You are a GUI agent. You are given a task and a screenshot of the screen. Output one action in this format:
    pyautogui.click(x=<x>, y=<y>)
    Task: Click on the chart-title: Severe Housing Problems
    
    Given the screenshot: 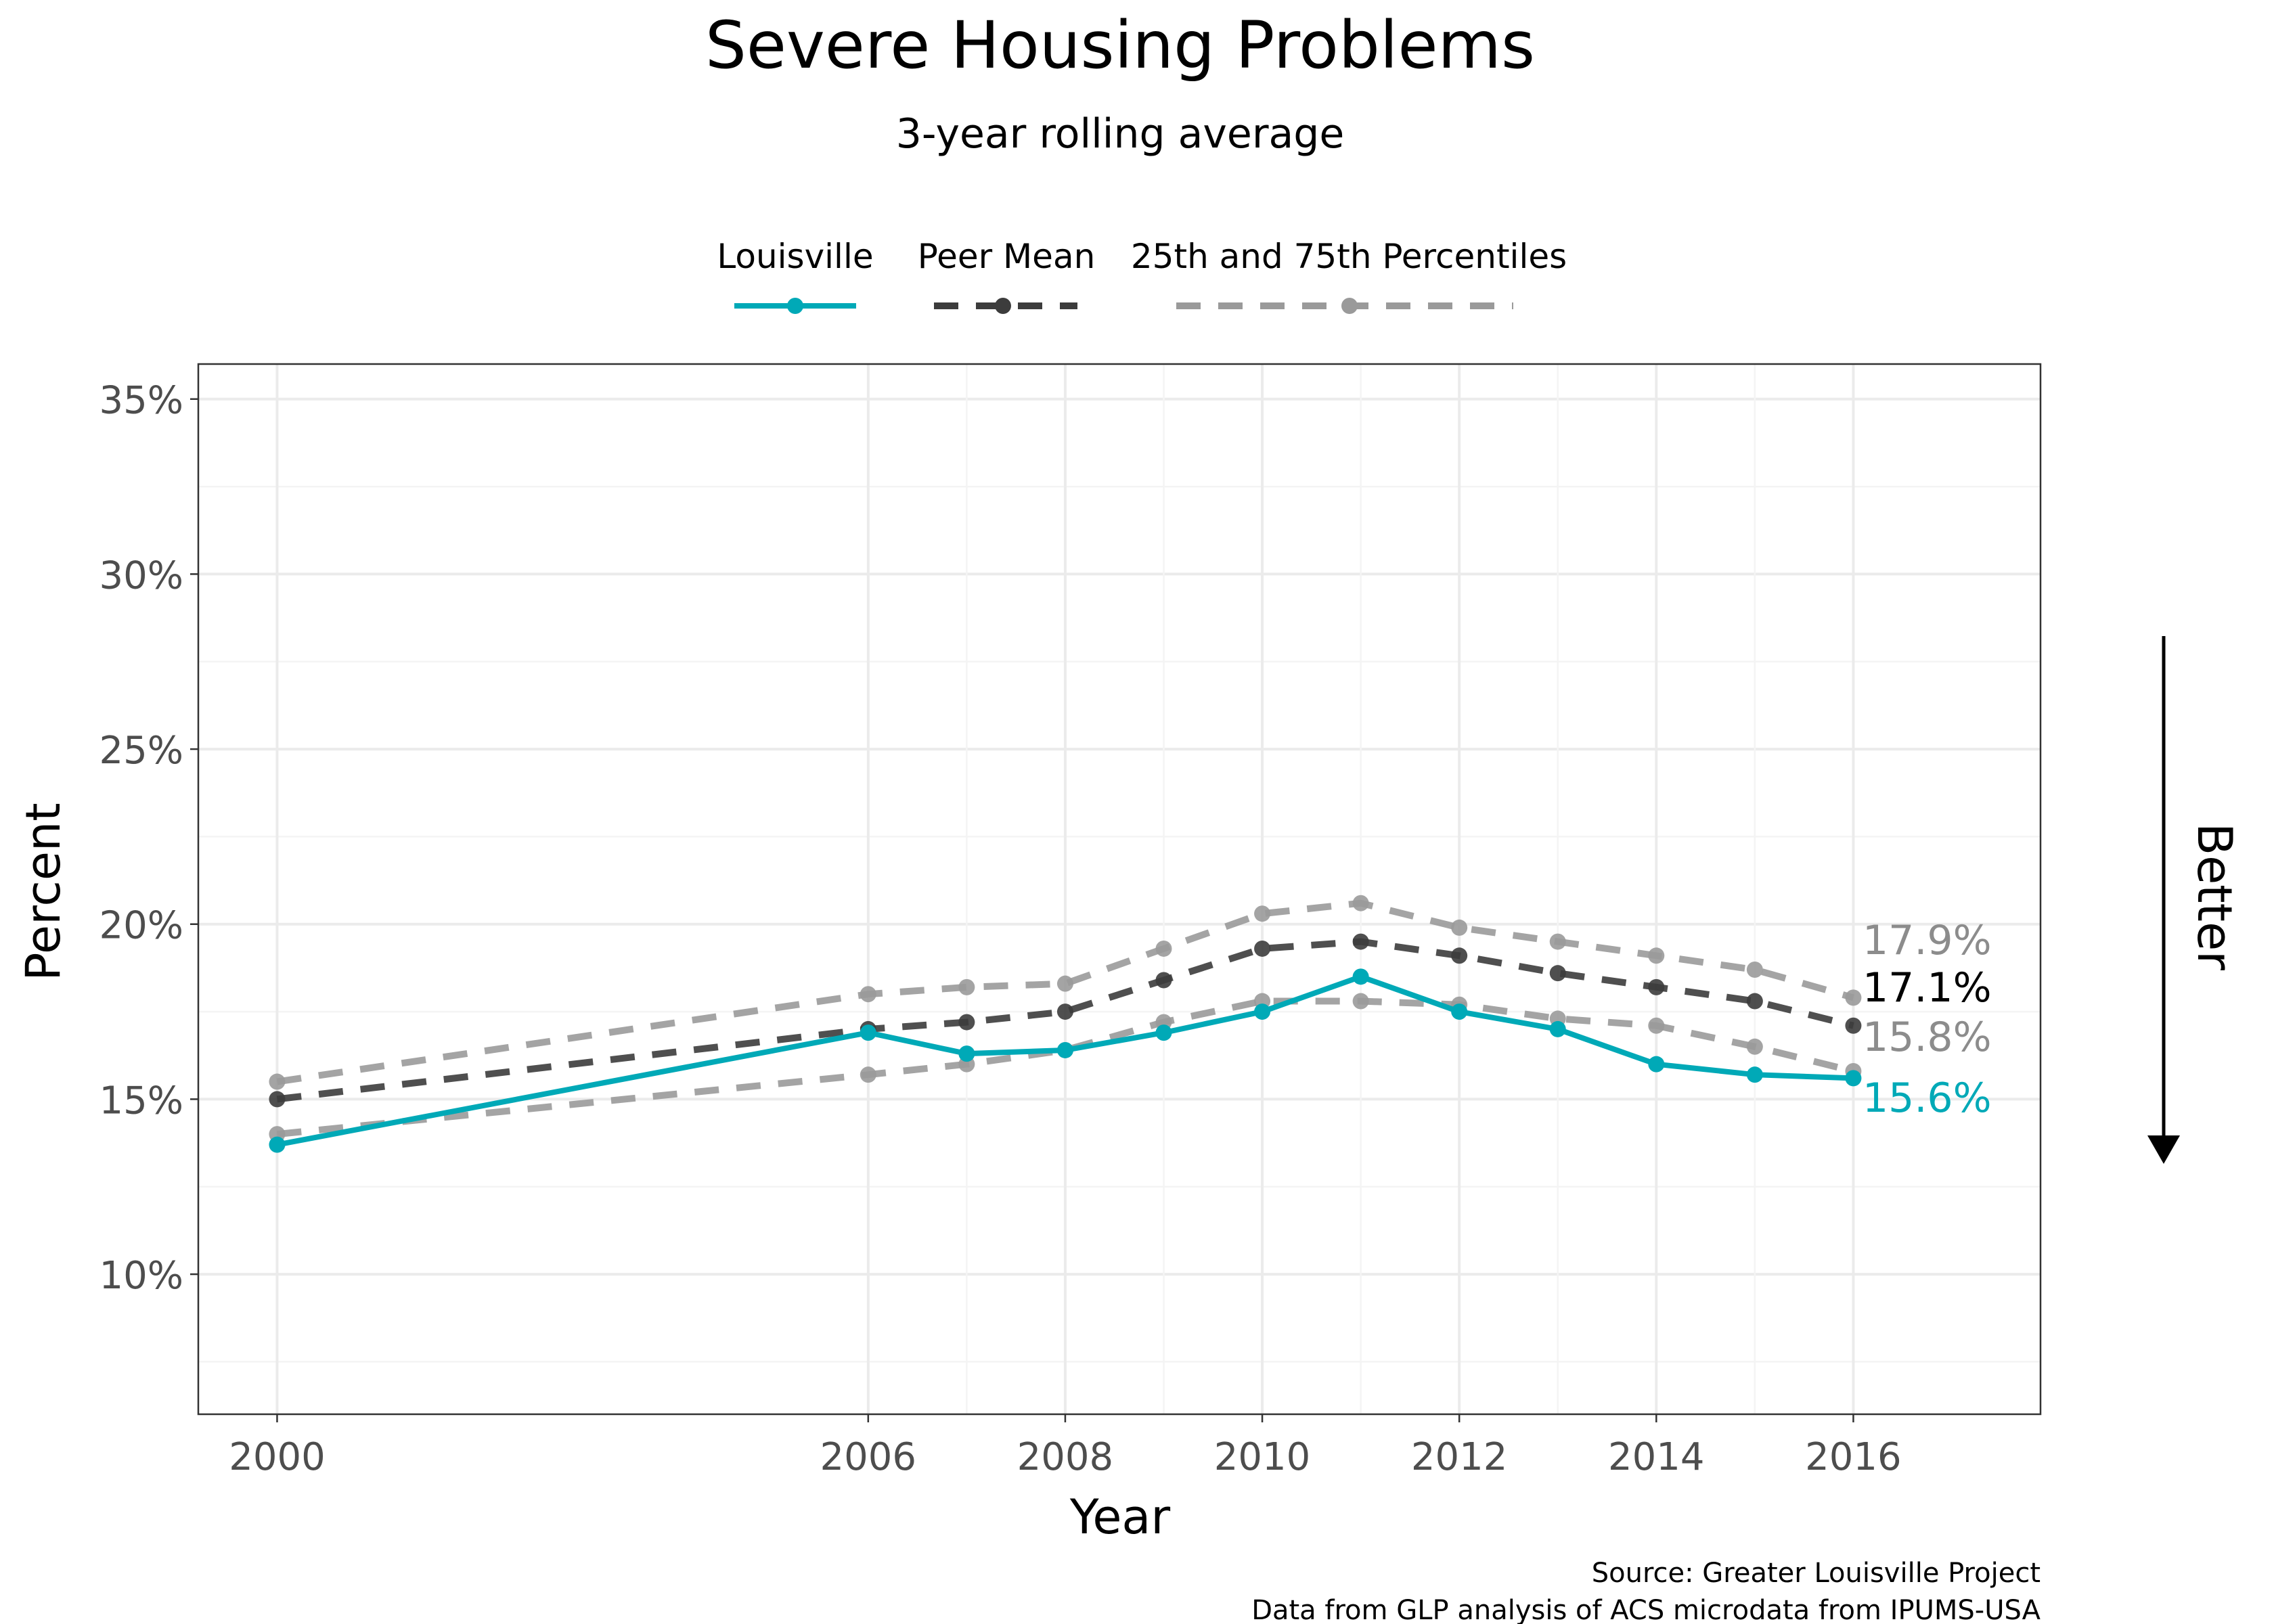 What is the action you would take?
    pyautogui.click(x=1120, y=45)
    